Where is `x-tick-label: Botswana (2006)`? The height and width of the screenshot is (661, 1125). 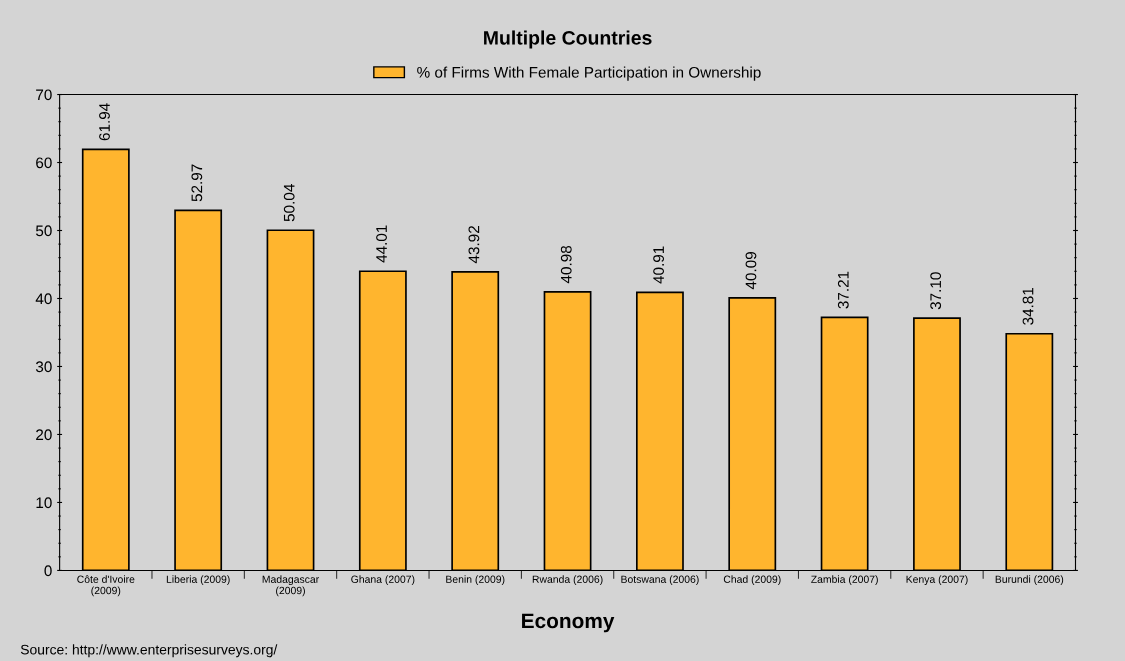
x-tick-label: Botswana (2006) is located at coordinates (660, 580).